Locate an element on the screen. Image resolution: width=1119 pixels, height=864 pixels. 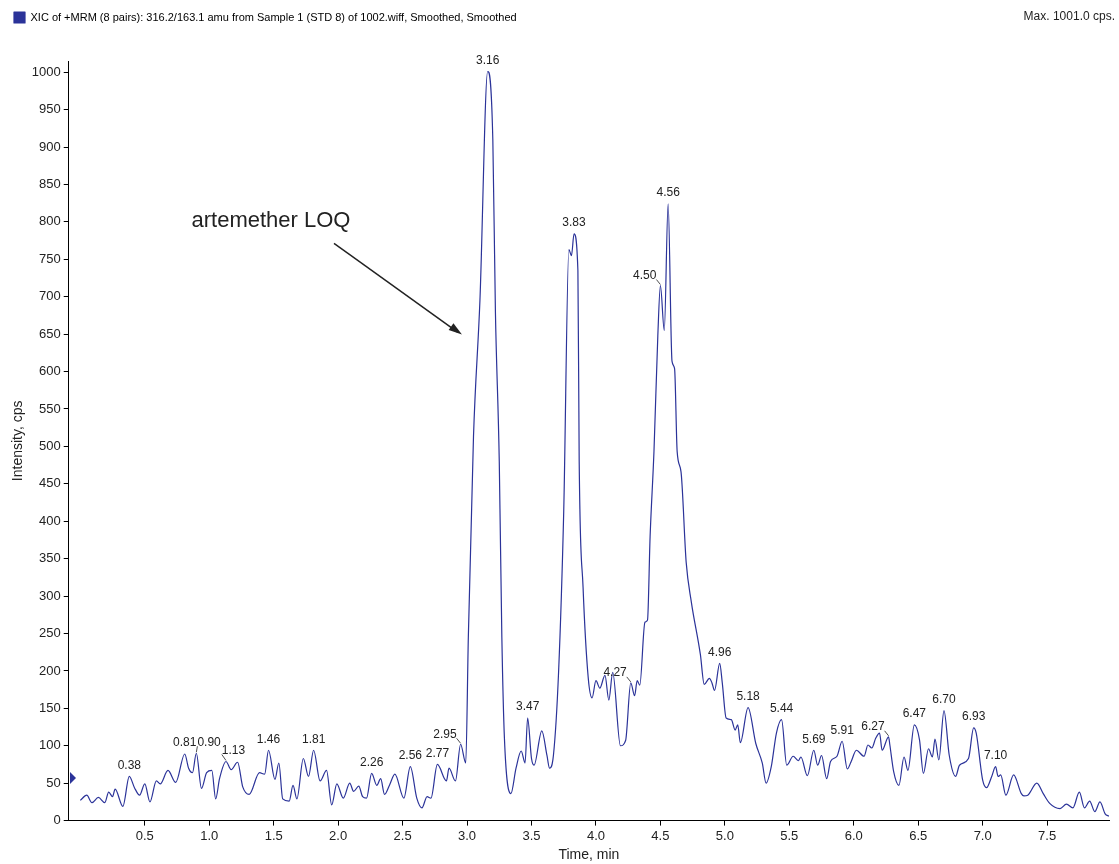
annotation: 6.27 is located at coordinates (873, 726).